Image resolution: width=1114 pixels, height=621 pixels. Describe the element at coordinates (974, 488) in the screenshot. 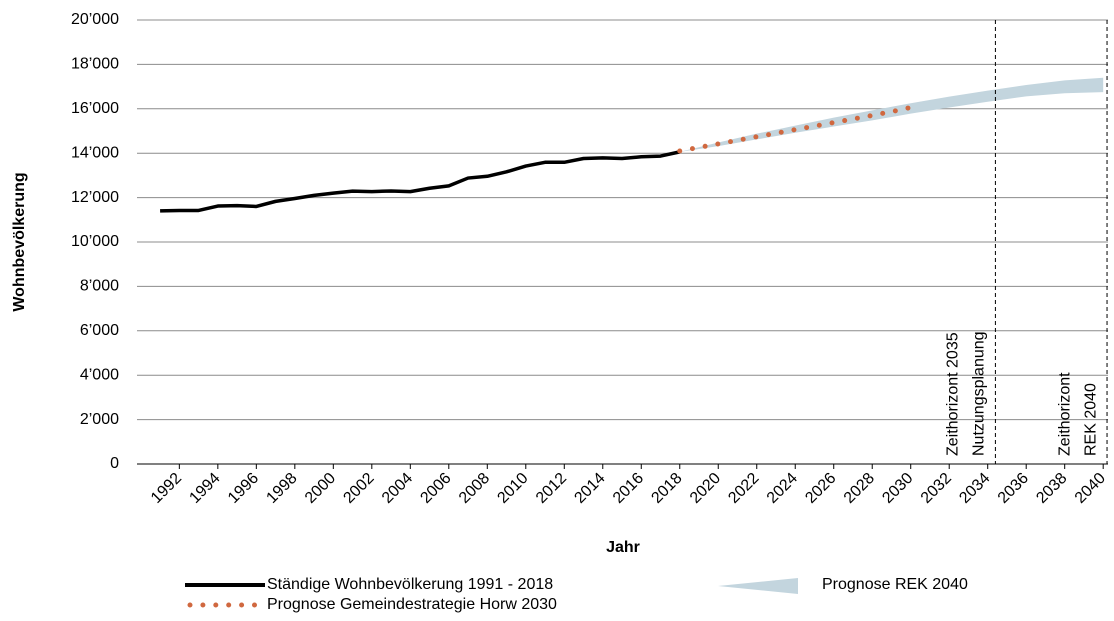

I see `x-tick-label: 2034` at that location.